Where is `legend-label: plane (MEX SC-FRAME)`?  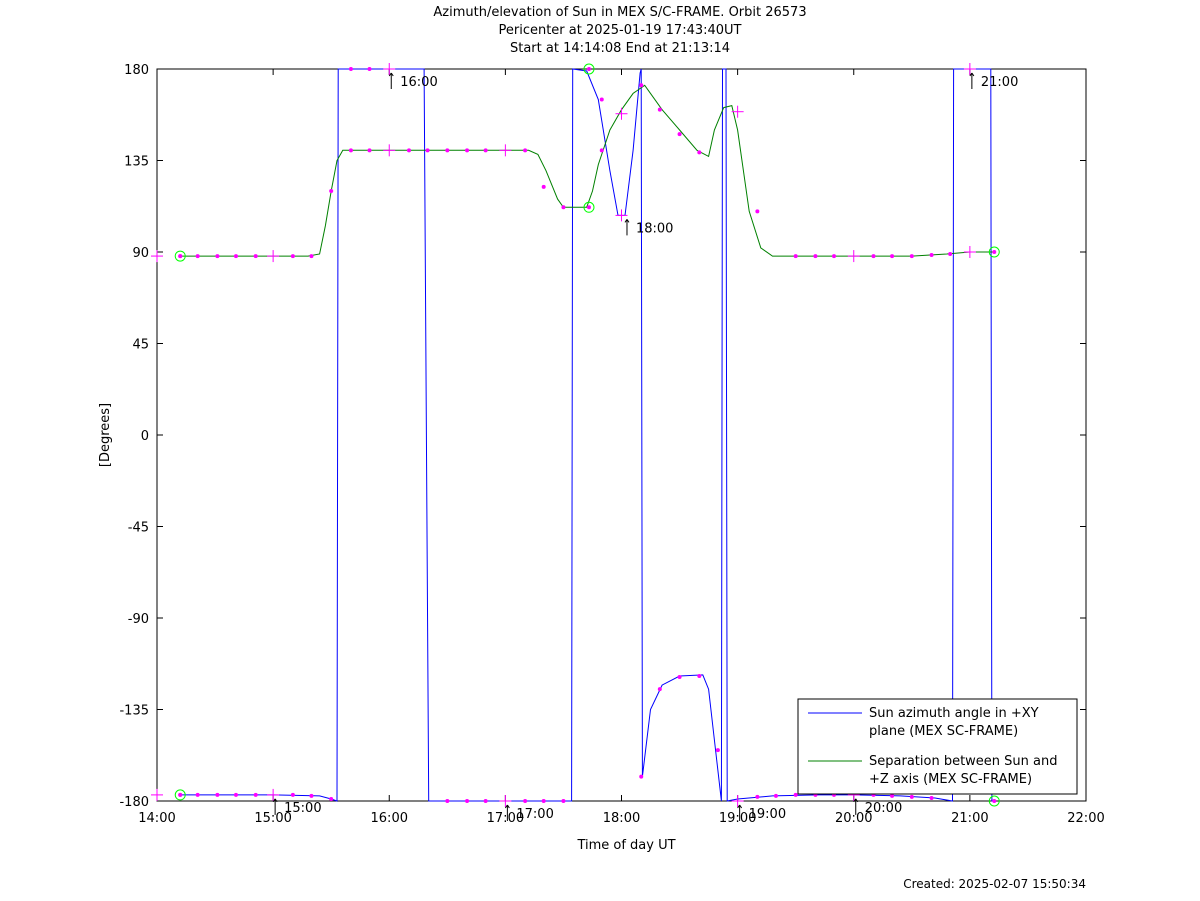 legend-label: plane (MEX SC-FRAME) is located at coordinates (943, 731).